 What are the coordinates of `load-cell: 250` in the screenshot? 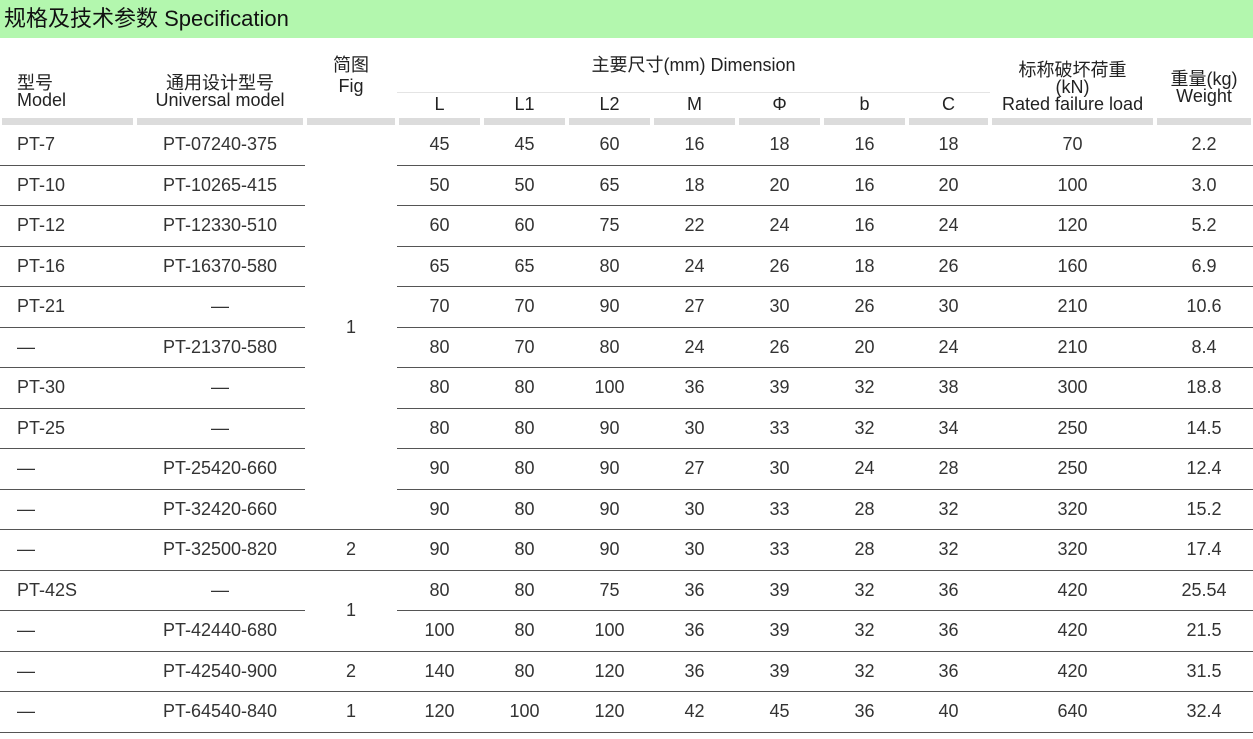 It's located at (1073, 429).